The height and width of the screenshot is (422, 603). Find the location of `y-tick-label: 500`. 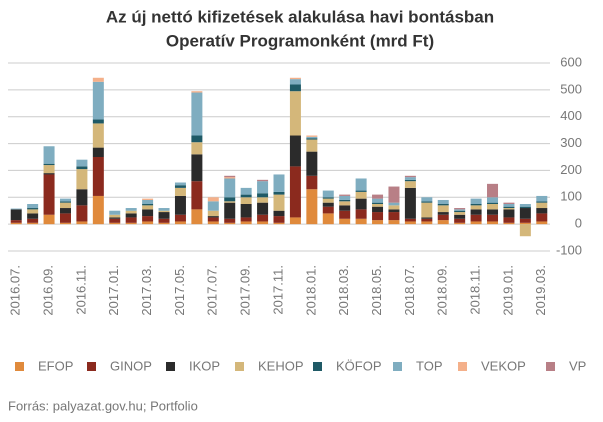

y-tick-label: 500 is located at coordinates (571, 88).